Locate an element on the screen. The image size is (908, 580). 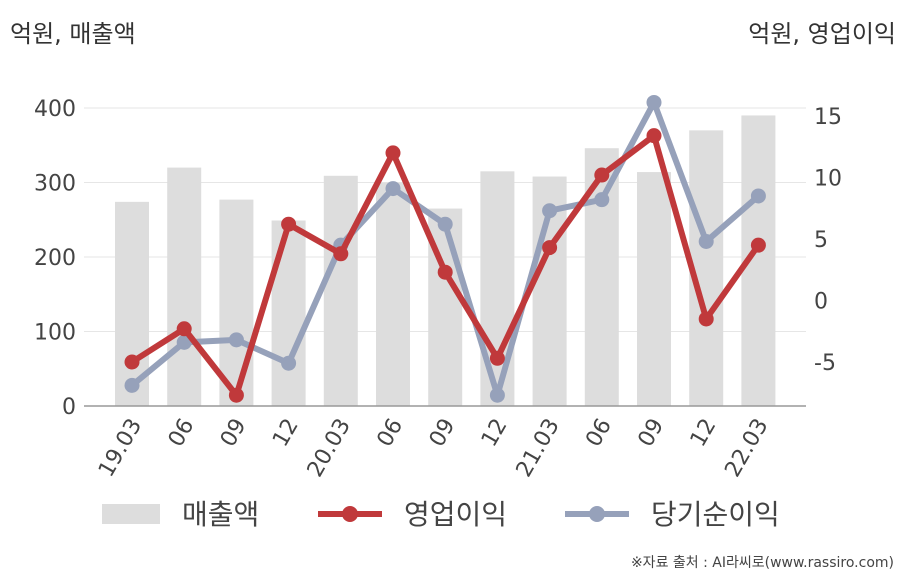
source-note: ※자료 출처 : AI라씨로(www.rassiro.com) is located at coordinates (762, 563).